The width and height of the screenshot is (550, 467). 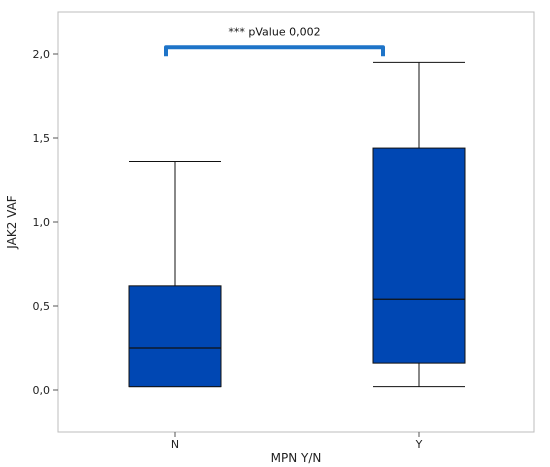 What do you see at coordinates (12, 222) in the screenshot?
I see `y-axis-label: JAK2 VAF` at bounding box center [12, 222].